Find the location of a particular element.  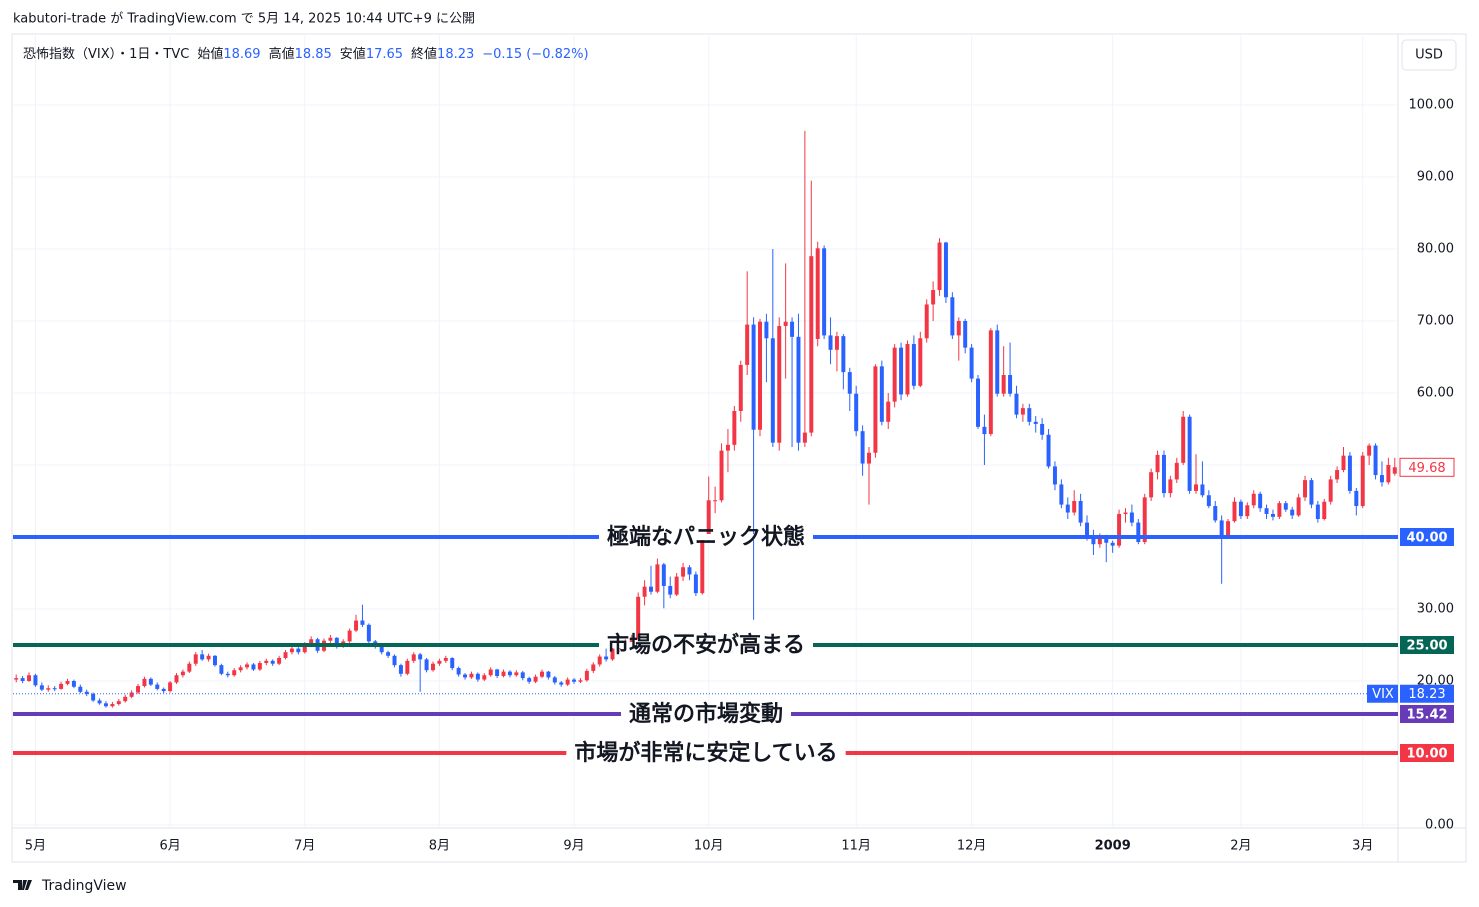

y-tick-label: 70.00 is located at coordinates (1435, 321).